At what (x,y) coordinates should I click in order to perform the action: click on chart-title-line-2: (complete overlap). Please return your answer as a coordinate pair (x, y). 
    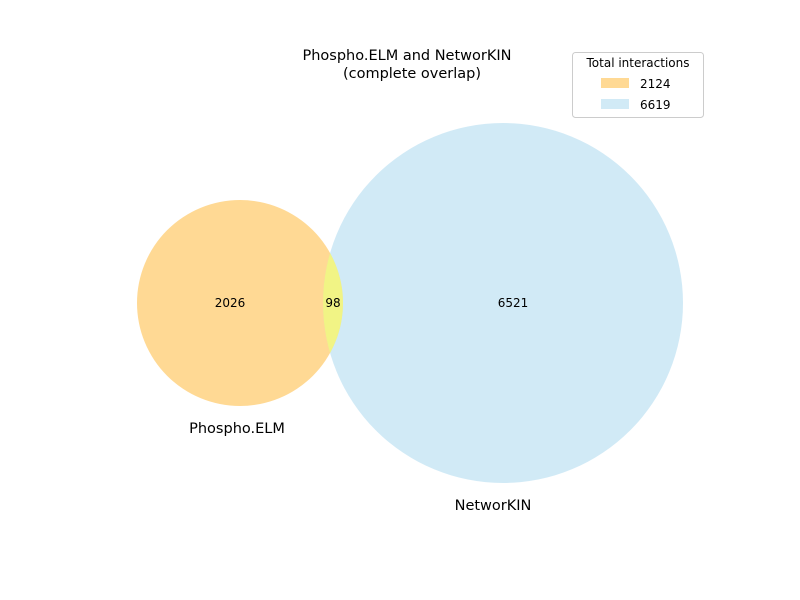
    Looking at the image, I should click on (412, 74).